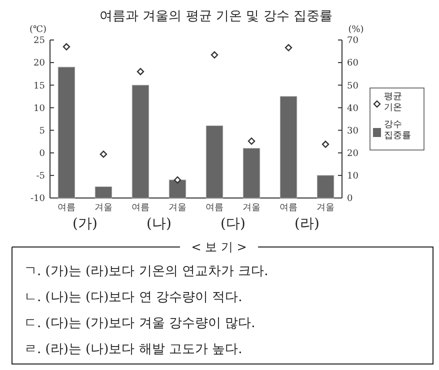 The height and width of the screenshot is (370, 439). I want to click on y2-axis-title: (%), so click(356, 30).